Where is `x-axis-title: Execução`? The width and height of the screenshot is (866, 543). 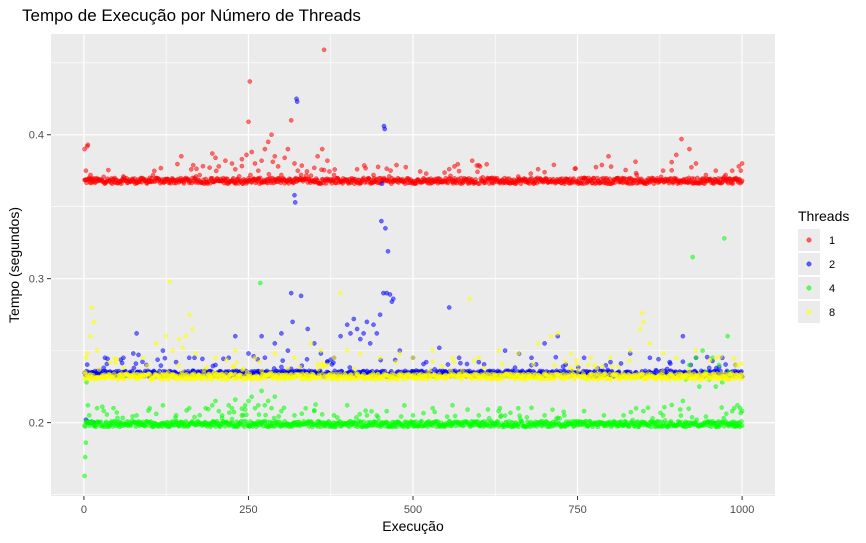 x-axis-title: Execução is located at coordinates (413, 526).